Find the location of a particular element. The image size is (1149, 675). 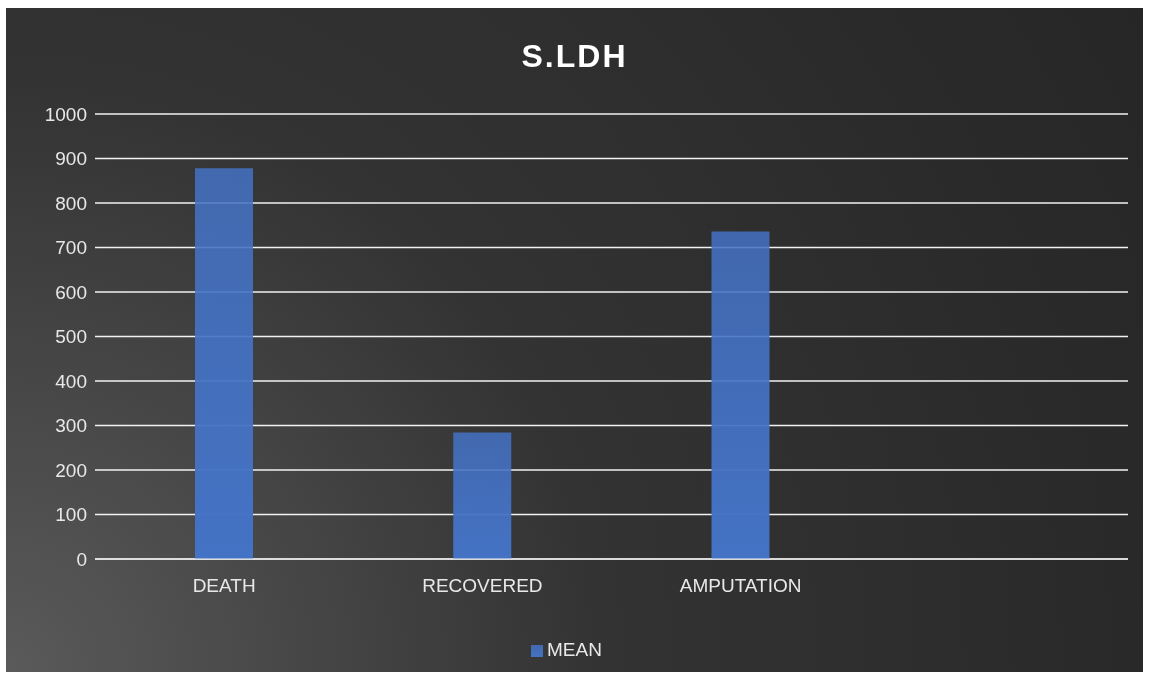

x-tick-label: DEATH is located at coordinates (224, 586).